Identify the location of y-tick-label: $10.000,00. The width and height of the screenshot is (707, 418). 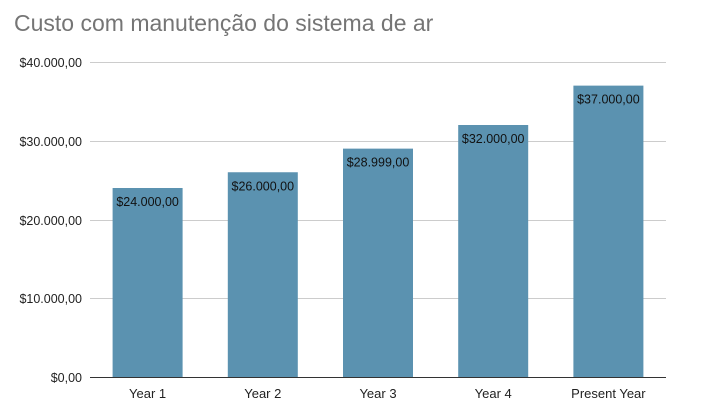
(50, 299).